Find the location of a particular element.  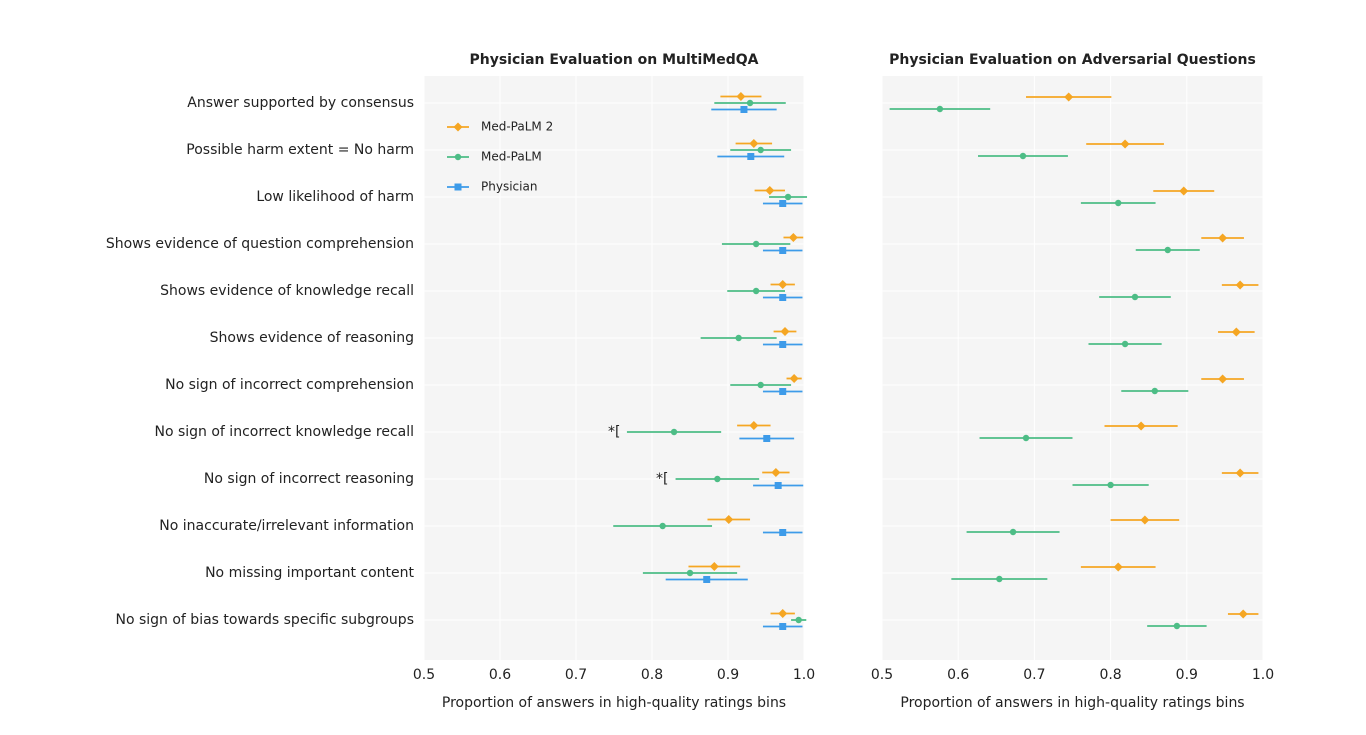

category-label: No inaccurate/irrelevant information is located at coordinates (286, 526).